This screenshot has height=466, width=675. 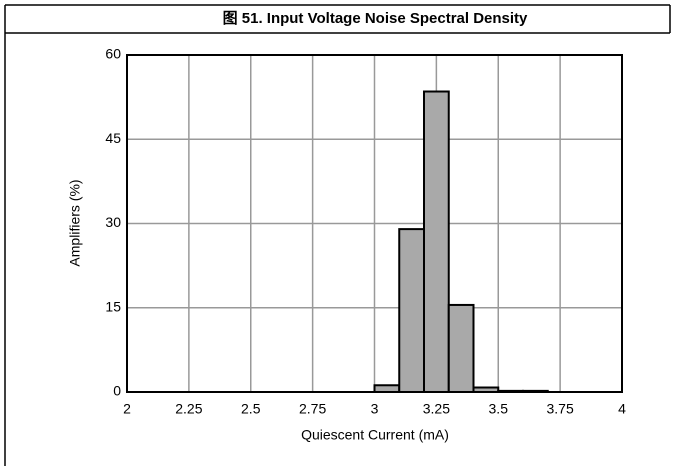 I want to click on x-tick-label: 3.25, so click(x=436, y=409).